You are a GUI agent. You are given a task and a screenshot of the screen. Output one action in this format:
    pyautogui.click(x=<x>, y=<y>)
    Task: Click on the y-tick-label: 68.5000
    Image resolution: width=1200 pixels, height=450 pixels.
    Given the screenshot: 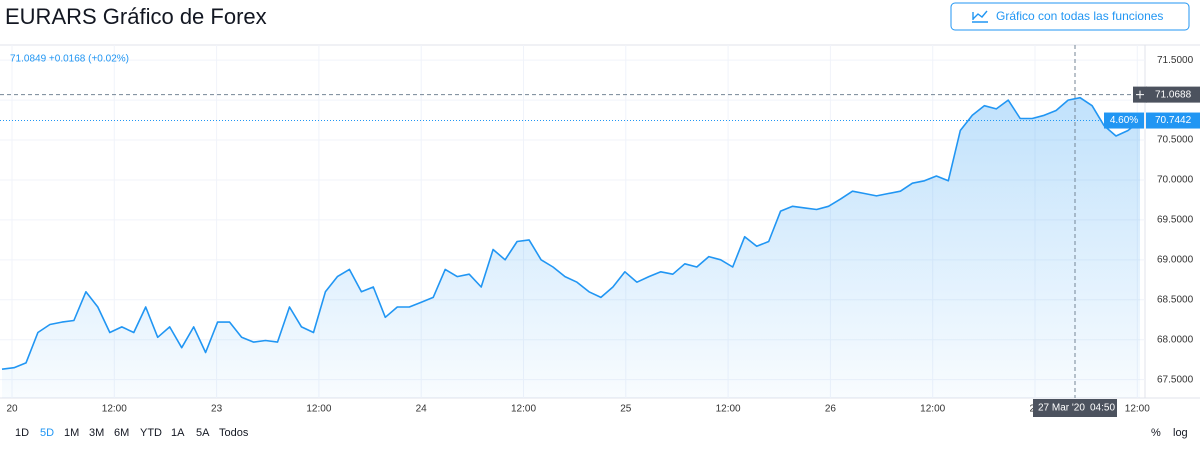 What is the action you would take?
    pyautogui.click(x=1175, y=299)
    